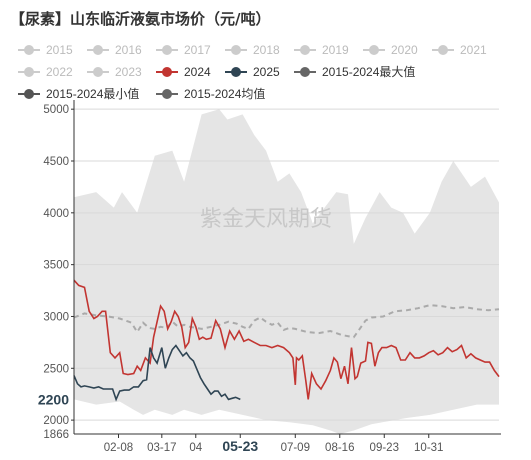  What do you see at coordinates (140, 19) in the screenshot?
I see `chart-title: 【尿素】山东临沂液氨市场价（元/吨）` at bounding box center [140, 19].